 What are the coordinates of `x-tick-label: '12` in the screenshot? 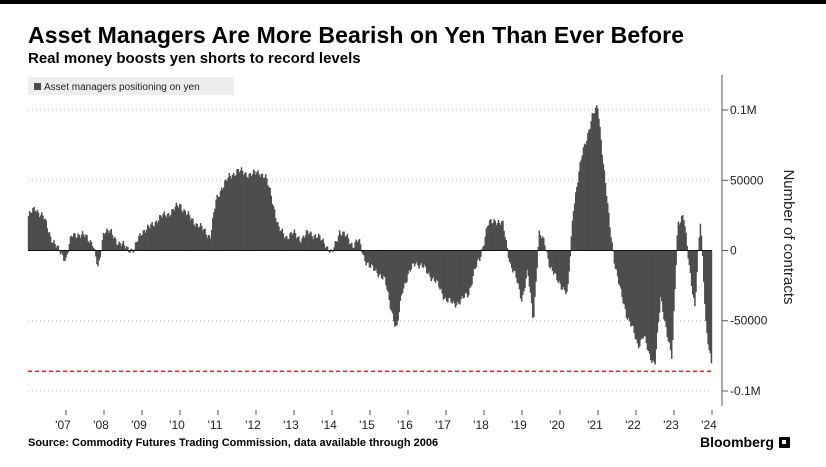 It's located at (253, 425).